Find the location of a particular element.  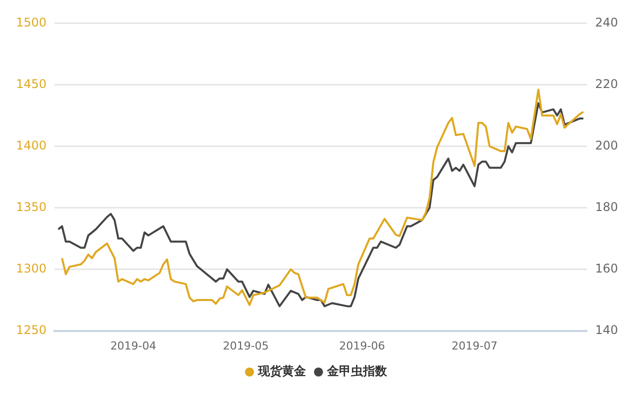

y-tick-label: 1500 is located at coordinates (31, 22).